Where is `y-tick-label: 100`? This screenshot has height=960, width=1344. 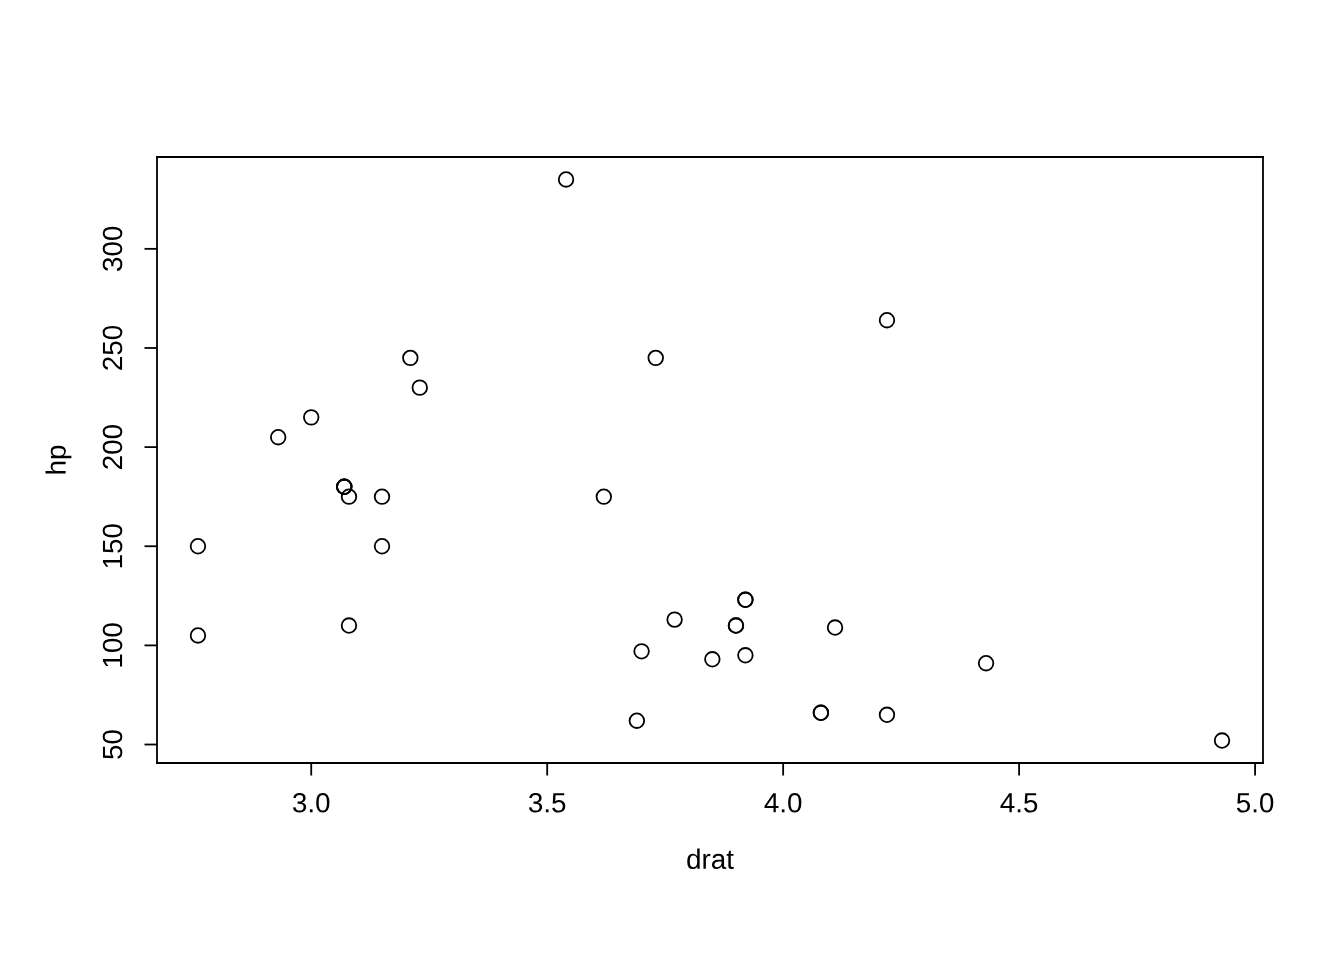
y-tick-label: 100 is located at coordinates (112, 645).